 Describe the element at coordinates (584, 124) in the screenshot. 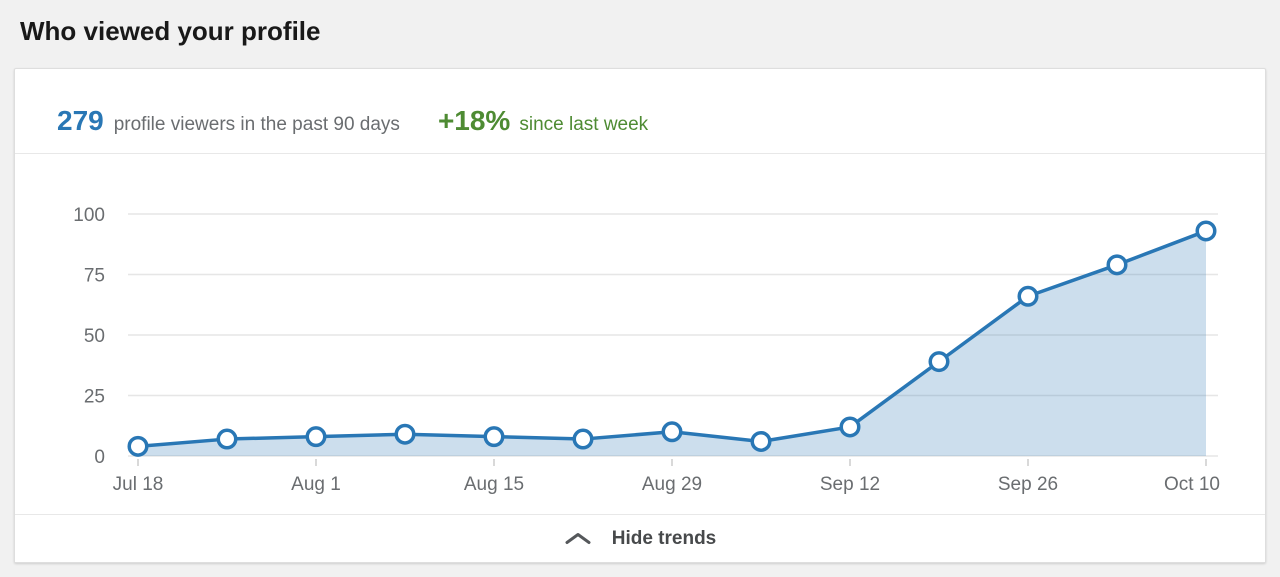

I see `delta-period-label: since last week` at that location.